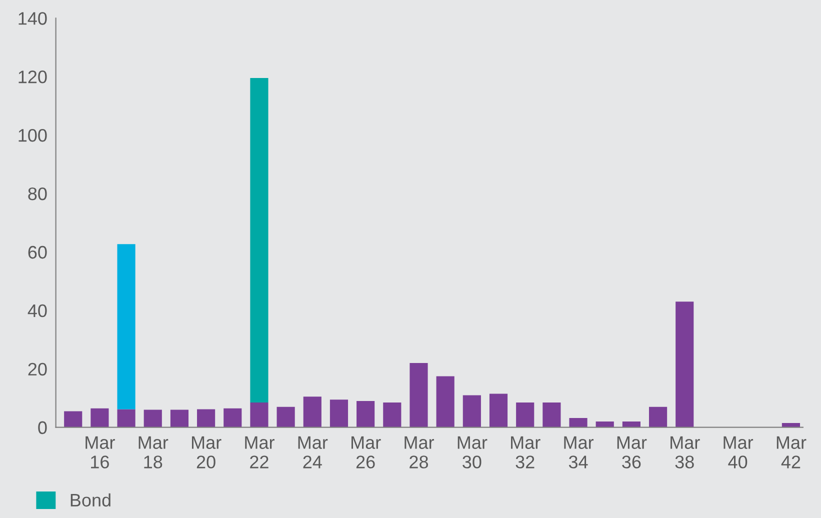 The height and width of the screenshot is (518, 821). Describe the element at coordinates (313, 452) in the screenshot. I see `x-tick-label: Mar 24` at that location.